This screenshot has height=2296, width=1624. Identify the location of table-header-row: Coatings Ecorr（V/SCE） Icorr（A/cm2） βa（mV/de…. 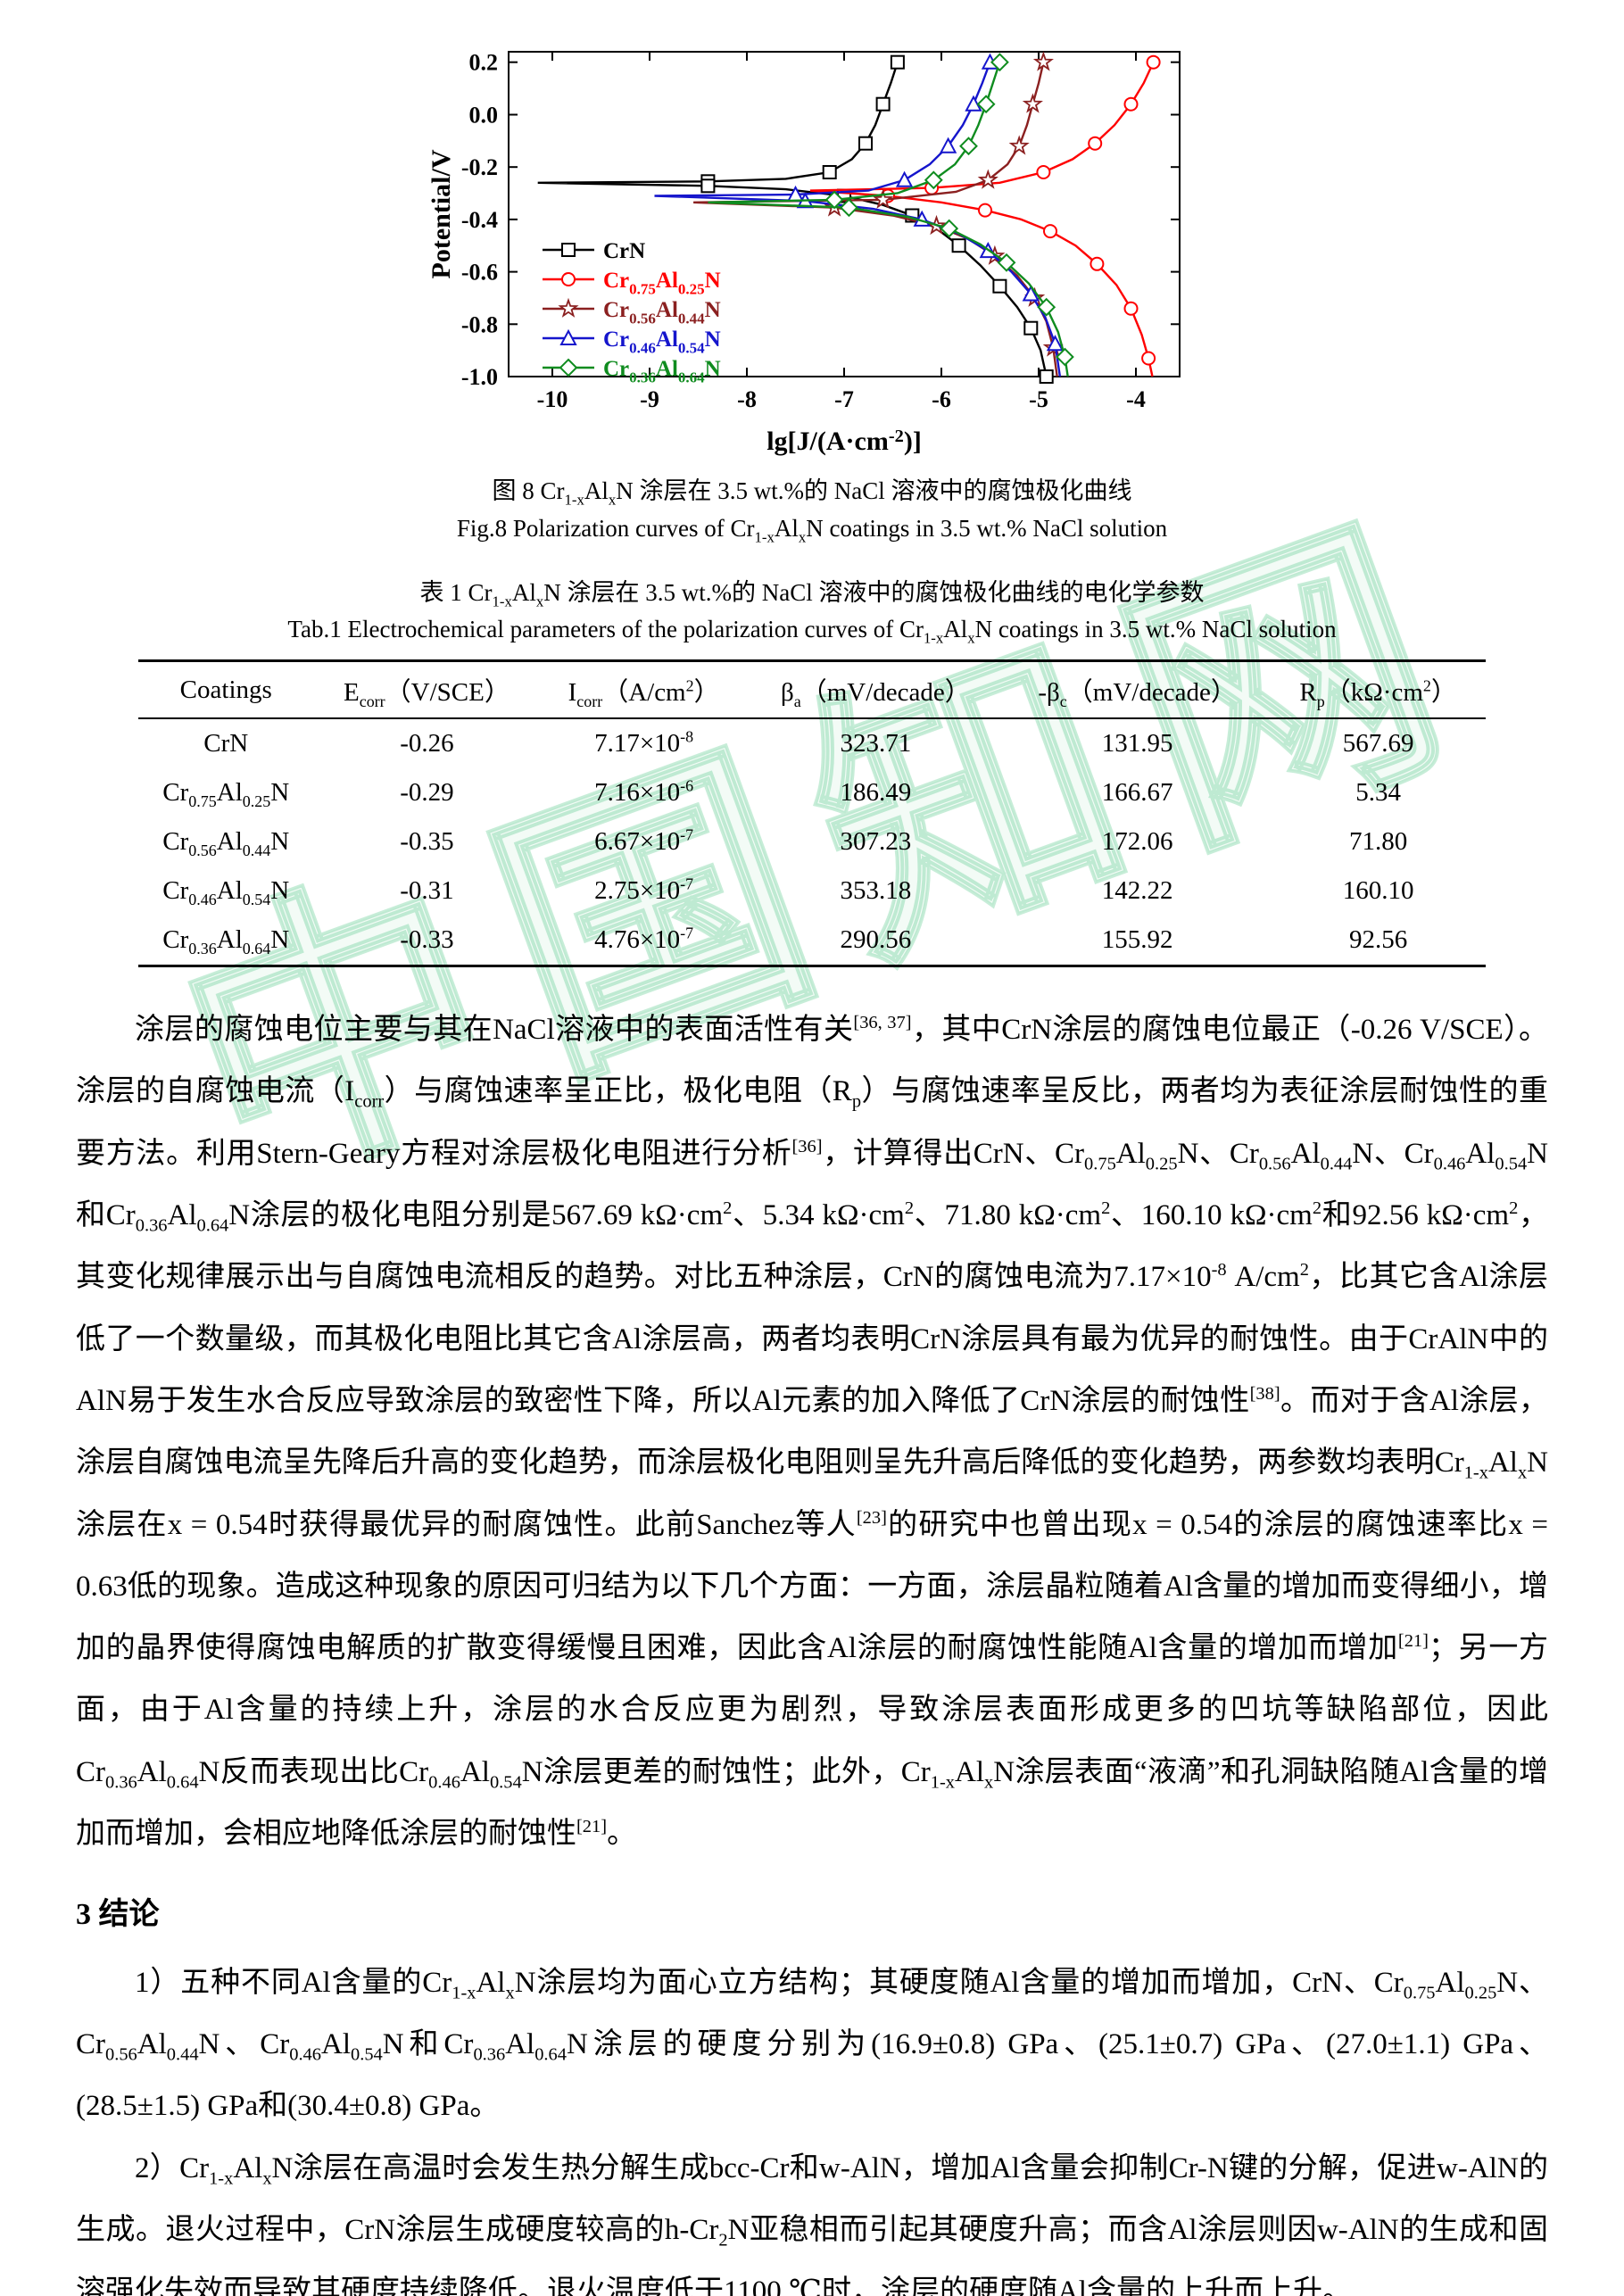
(812, 690).